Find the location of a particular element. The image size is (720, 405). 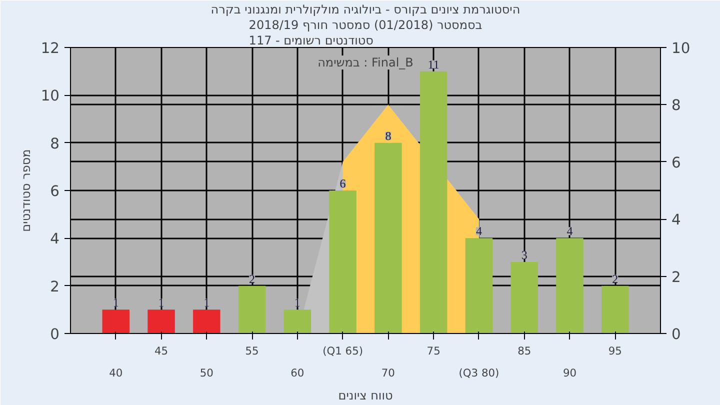

y2-tick-label: 8 is located at coordinates (676, 105).